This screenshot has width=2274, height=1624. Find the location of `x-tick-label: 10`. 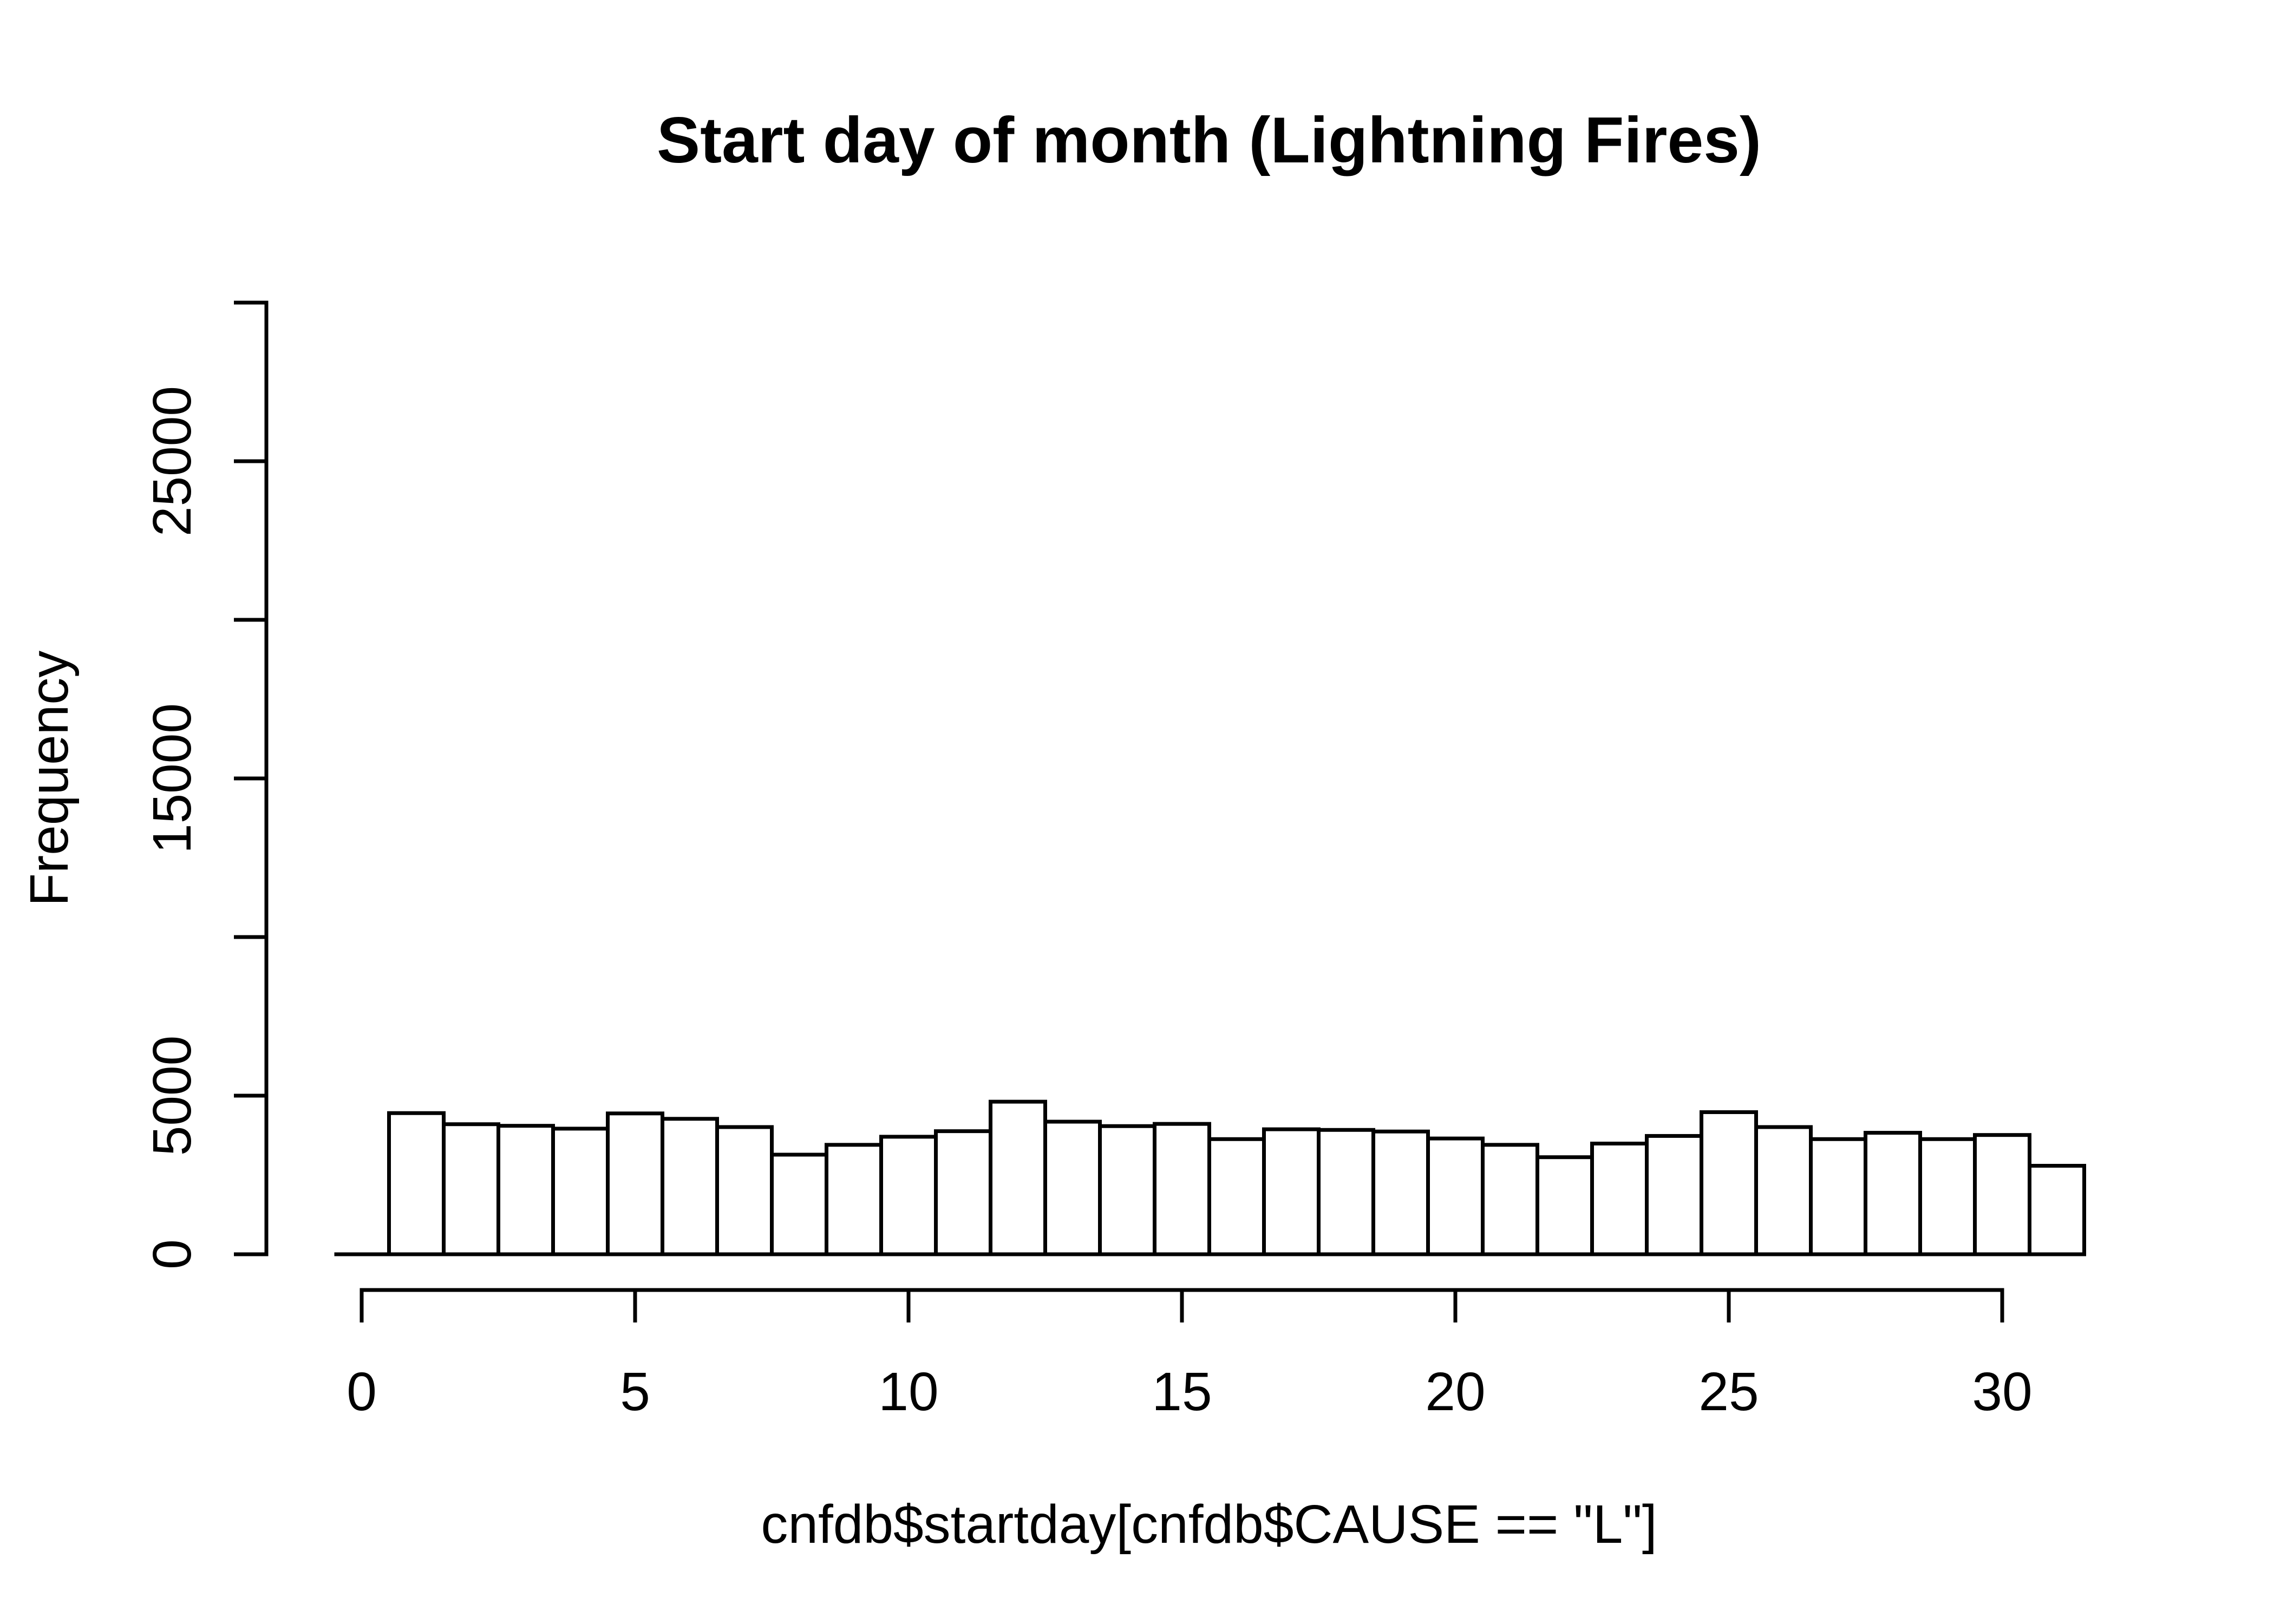

x-tick-label: 10 is located at coordinates (908, 1391).